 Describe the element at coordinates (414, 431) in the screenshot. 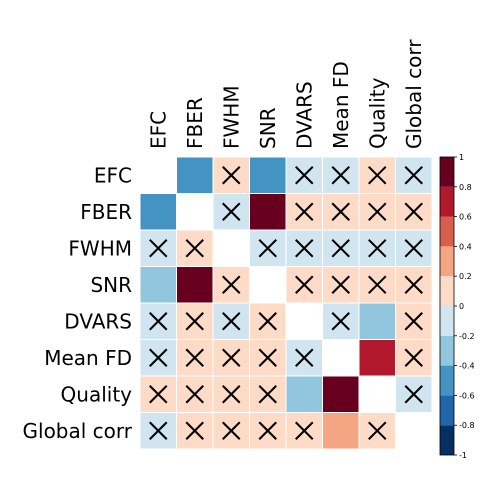

I see `cell-global-corr-global-corr` at that location.